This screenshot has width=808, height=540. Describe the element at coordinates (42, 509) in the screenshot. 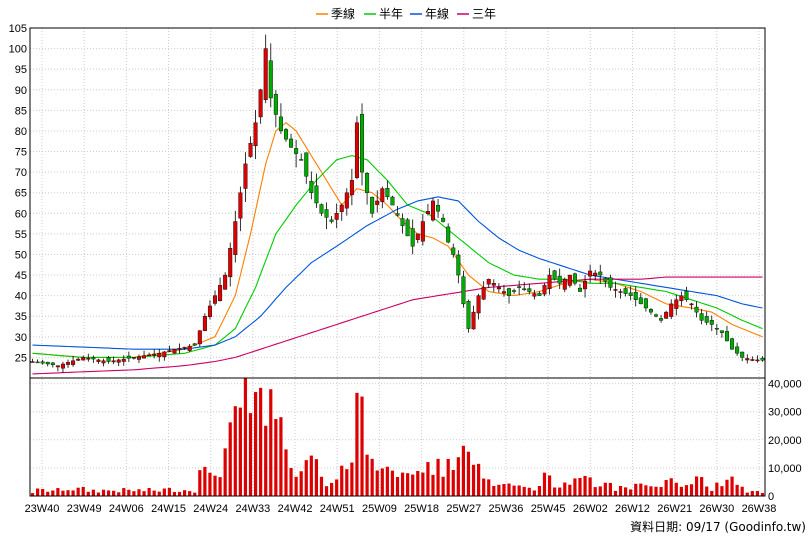

I see `x-tick-label: 23W40` at that location.